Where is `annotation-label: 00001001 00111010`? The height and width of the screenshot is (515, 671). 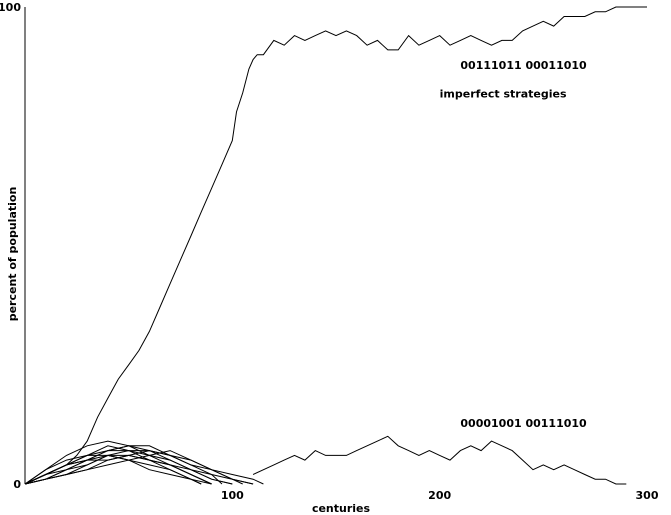 annotation-label: 00001001 00111010 is located at coordinates (523, 423).